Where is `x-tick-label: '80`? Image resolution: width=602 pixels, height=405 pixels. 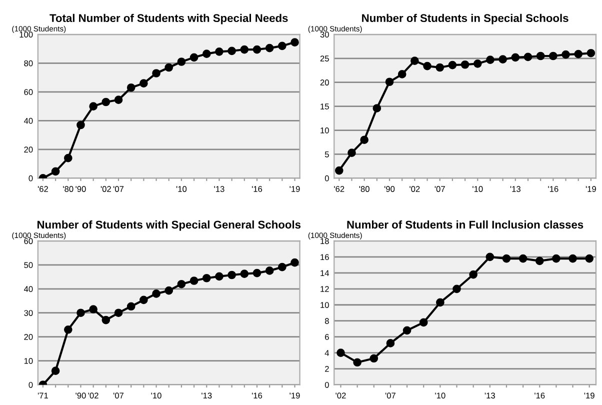 x-tick-label: '80 is located at coordinates (364, 189).